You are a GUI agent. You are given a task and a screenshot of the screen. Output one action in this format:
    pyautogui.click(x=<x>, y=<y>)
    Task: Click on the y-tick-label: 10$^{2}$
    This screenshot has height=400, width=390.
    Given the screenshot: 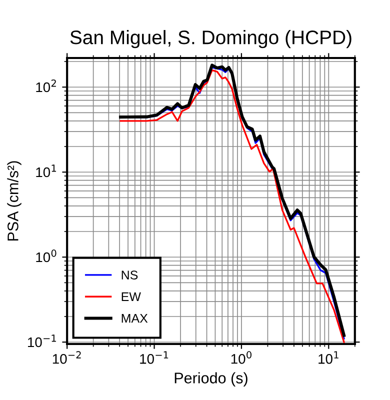 What is the action you would take?
    pyautogui.click(x=46, y=86)
    